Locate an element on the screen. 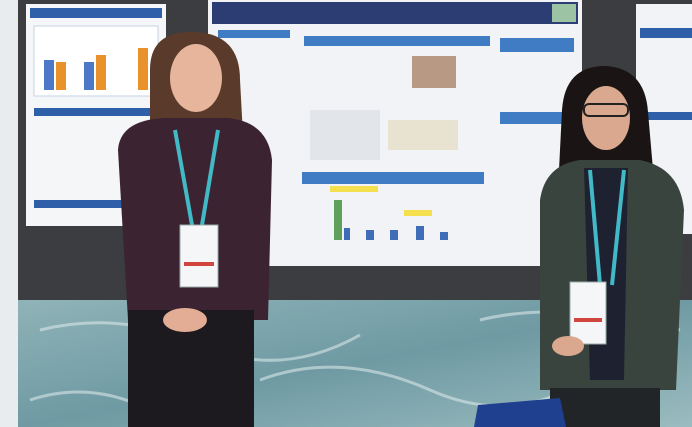 The width and height of the screenshot is (692, 427). carpet-swirl is located at coordinates (430, 386).